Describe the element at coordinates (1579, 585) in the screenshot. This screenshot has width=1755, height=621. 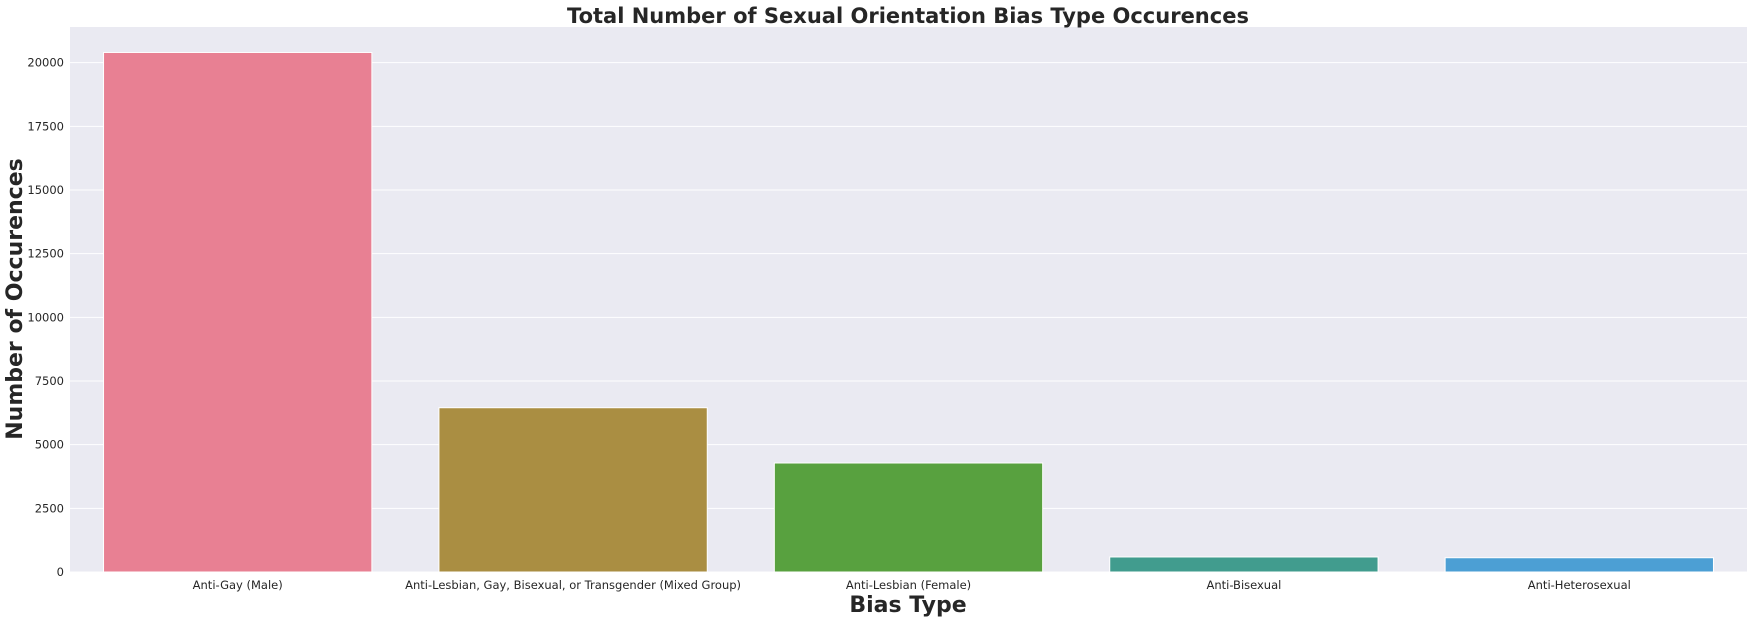
I see `x-tick-label: Anti-Heterosexual` at that location.